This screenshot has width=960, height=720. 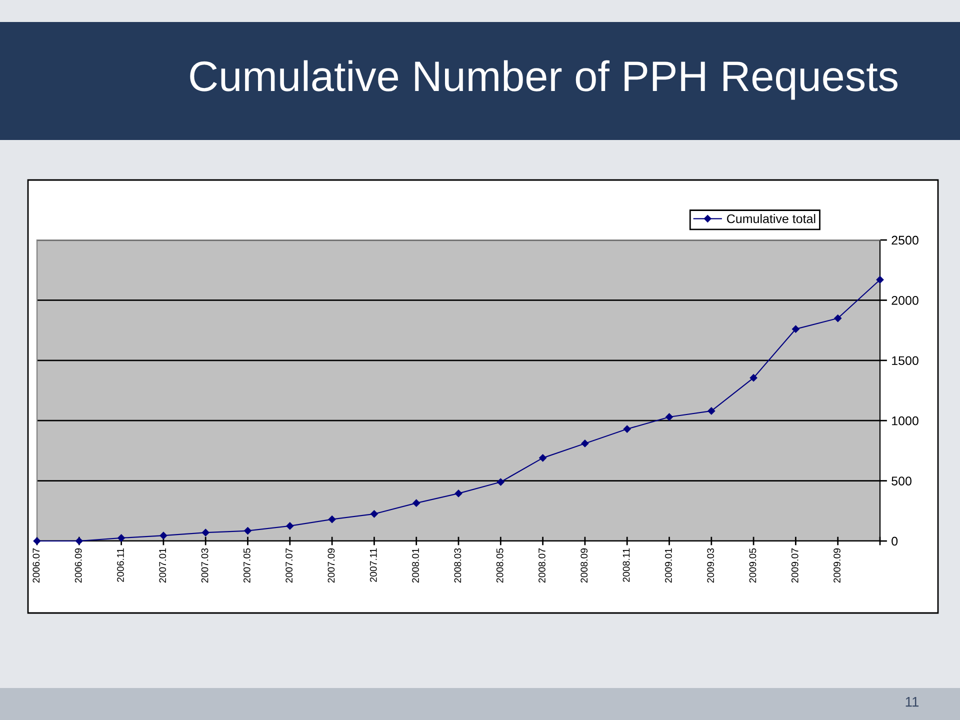 I want to click on chart-title: Cumulative Number of PPH Requests, so click(x=544, y=80).